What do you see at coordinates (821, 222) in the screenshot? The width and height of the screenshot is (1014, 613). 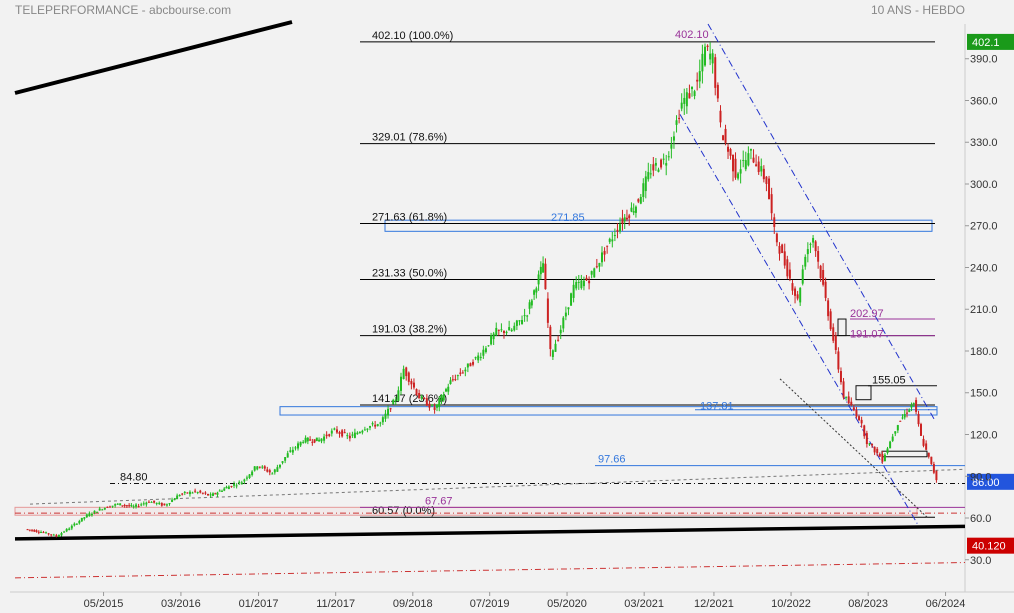 I see `channel-upper` at bounding box center [821, 222].